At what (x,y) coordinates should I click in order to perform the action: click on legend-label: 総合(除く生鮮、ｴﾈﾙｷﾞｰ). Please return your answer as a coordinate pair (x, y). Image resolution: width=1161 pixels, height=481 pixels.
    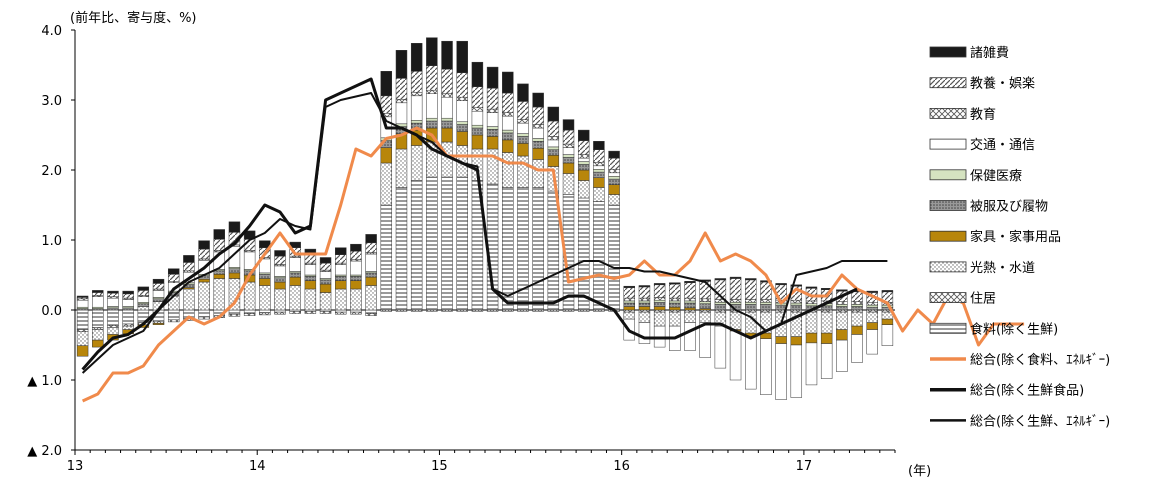
    Looking at the image, I should click on (1040, 421).